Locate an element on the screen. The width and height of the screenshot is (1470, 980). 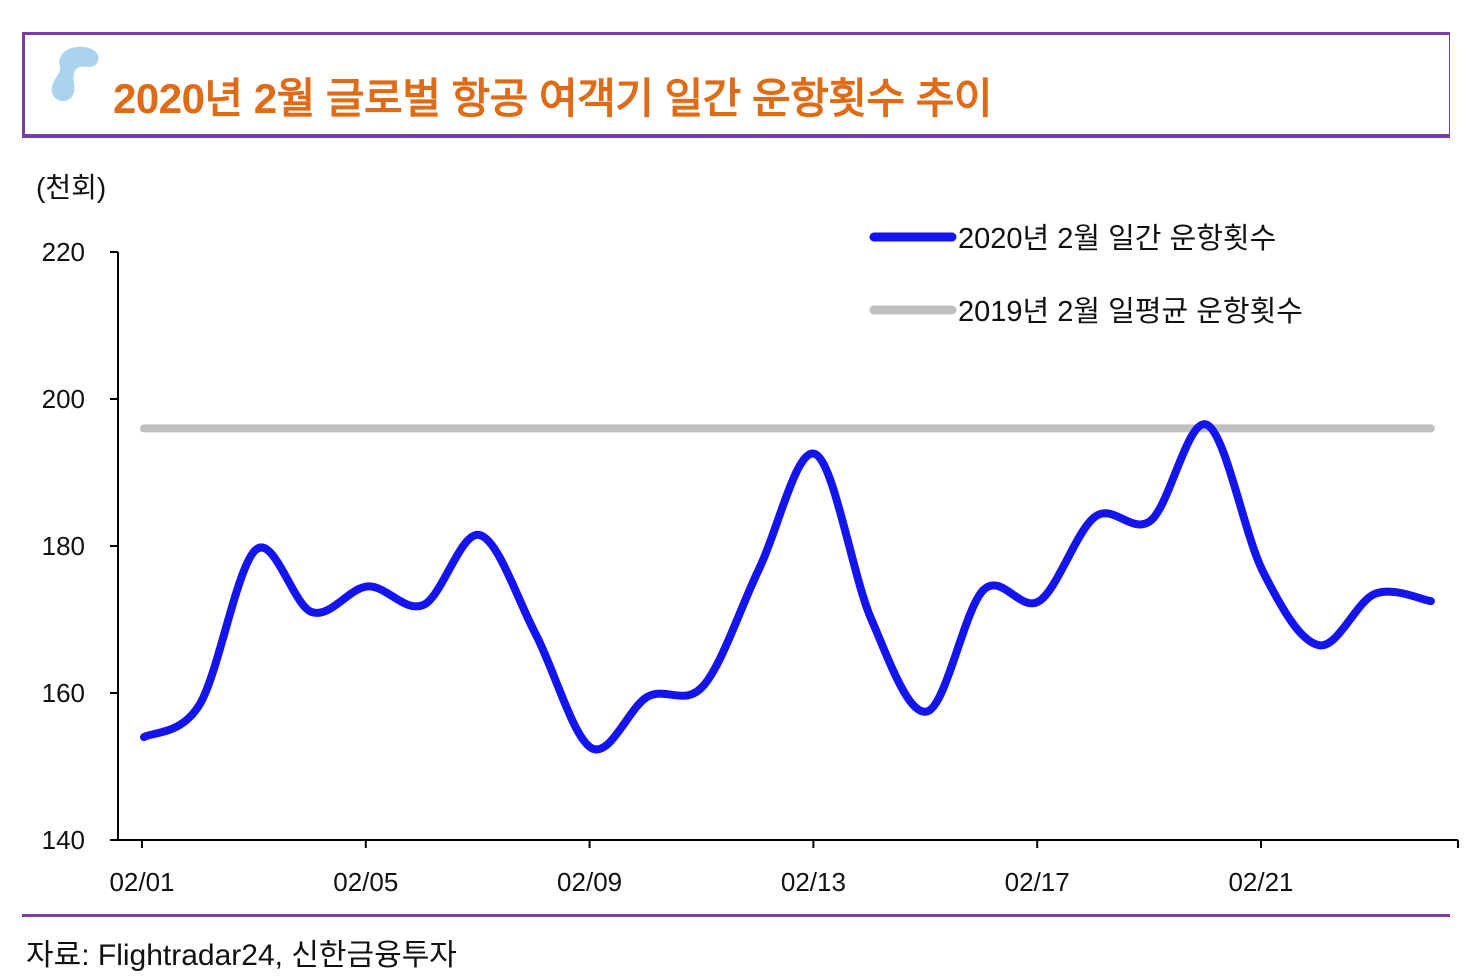
y-tick-label: 160 is located at coordinates (63, 693).